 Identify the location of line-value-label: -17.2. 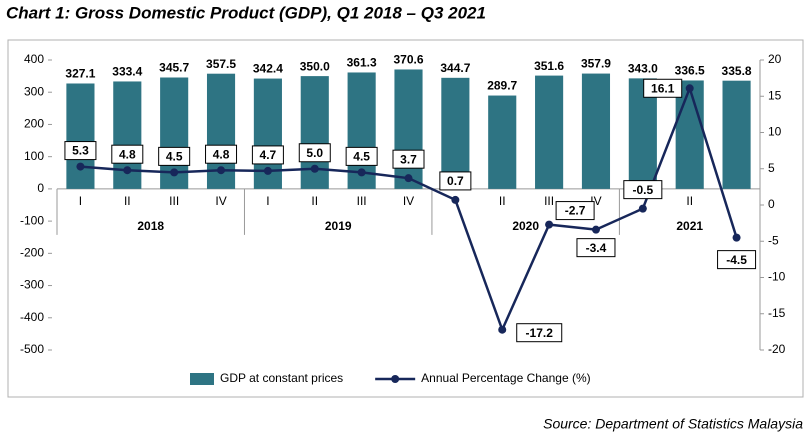
(540, 333).